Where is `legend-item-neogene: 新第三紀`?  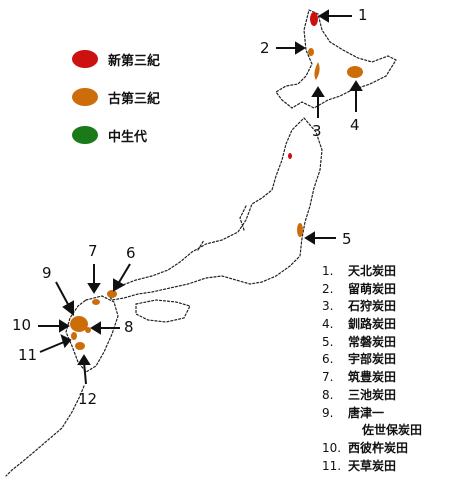 legend-item-neogene: 新第三紀 is located at coordinates (132, 59).